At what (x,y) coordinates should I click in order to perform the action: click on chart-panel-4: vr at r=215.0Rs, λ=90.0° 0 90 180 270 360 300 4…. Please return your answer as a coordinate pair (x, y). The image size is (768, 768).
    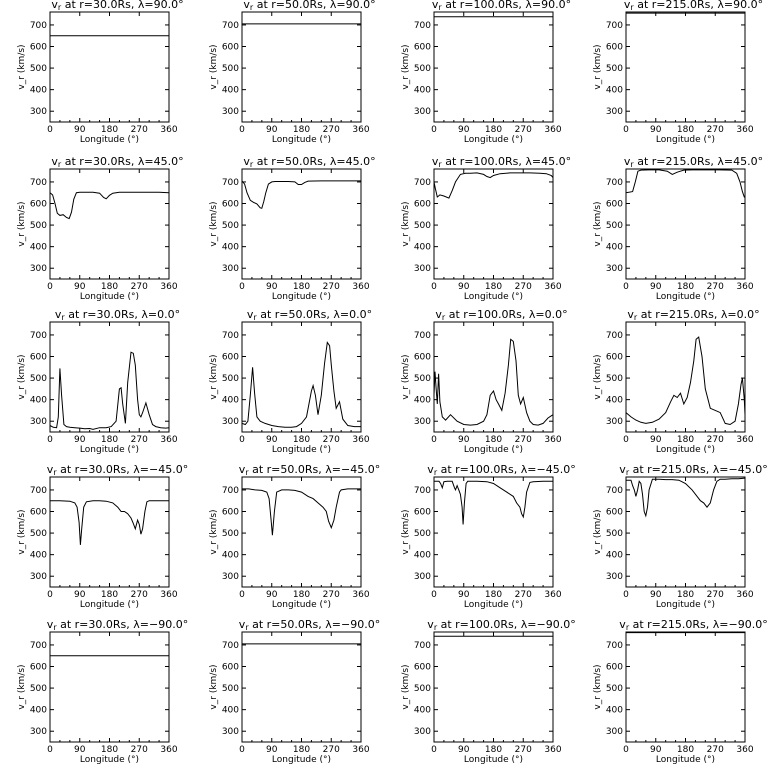
    Looking at the image, I should click on (678, 72).